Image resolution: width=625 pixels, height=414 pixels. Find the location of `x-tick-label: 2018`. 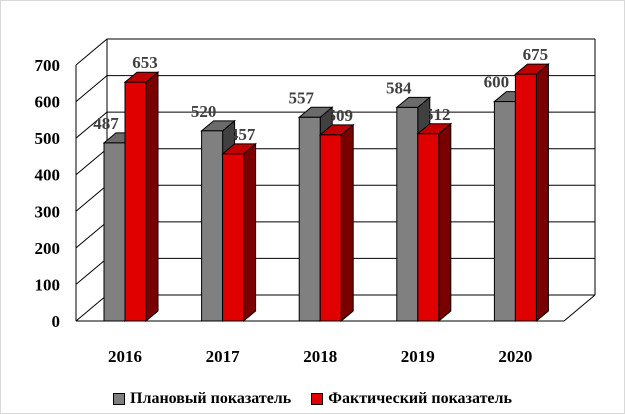

x-tick-label: 2018 is located at coordinates (320, 356).